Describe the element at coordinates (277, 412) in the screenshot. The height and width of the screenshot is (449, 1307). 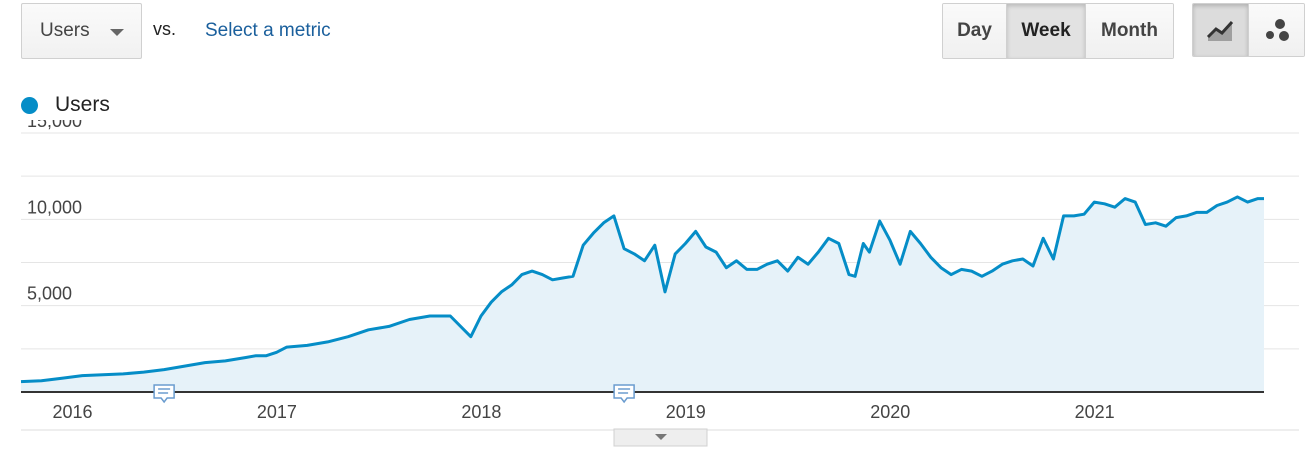
I see `x-tick-label: 2017` at that location.